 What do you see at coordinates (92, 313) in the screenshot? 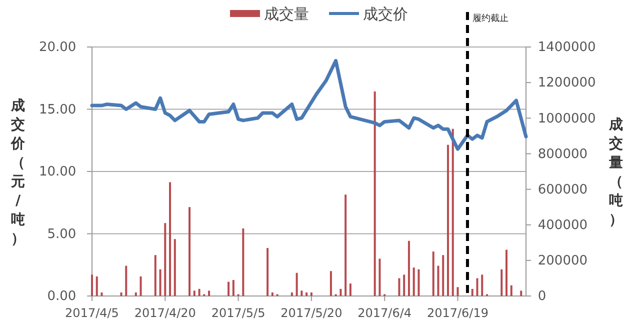
I see `x-tick-label: 2017/4/5` at bounding box center [92, 313].